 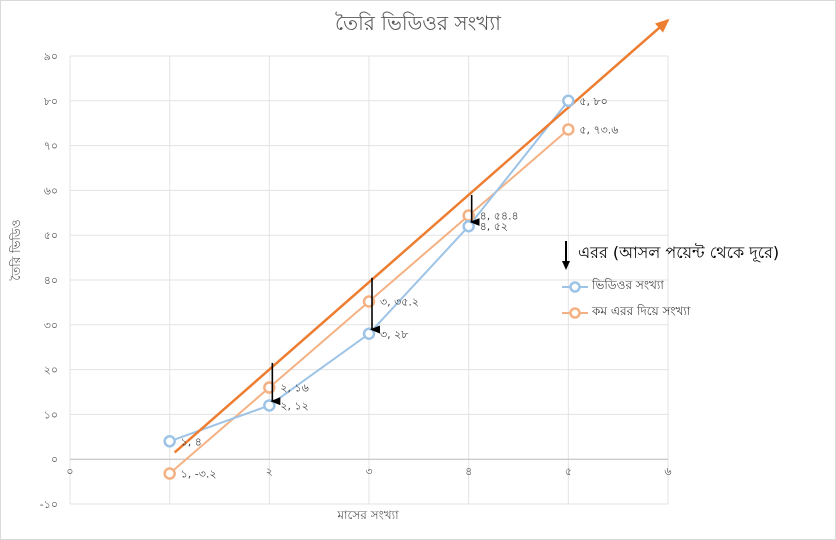 What do you see at coordinates (679, 252) in the screenshot?
I see `error-annotation-text: এরর (আসল পয়েন্ট থেকে দূরে)` at bounding box center [679, 252].